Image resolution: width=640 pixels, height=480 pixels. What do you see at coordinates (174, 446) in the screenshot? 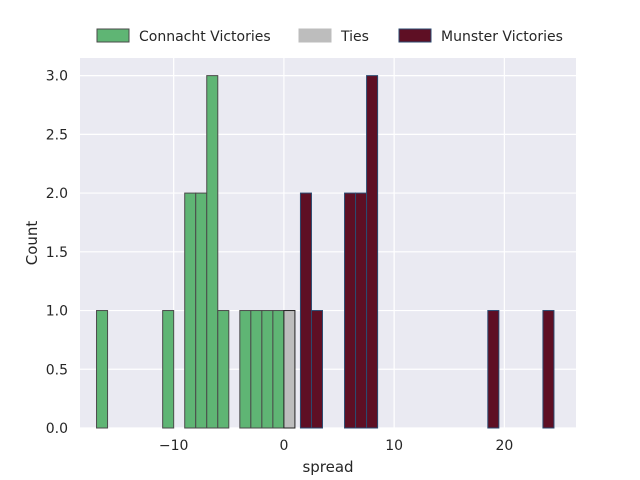
I see `x-tick-label: −10` at bounding box center [174, 446].